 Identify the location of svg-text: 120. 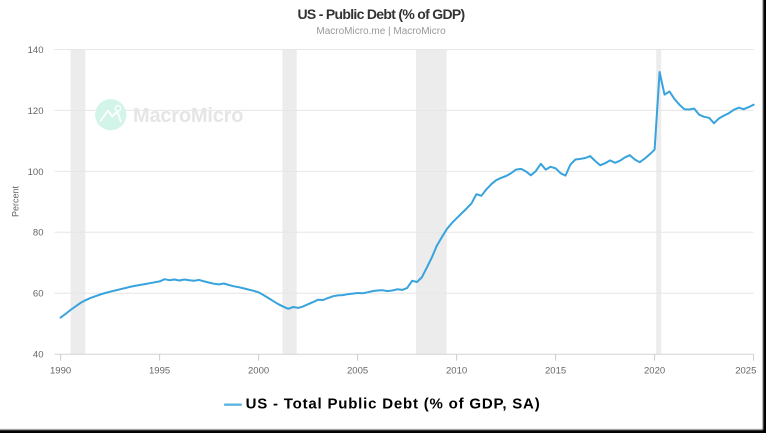
(36, 111).